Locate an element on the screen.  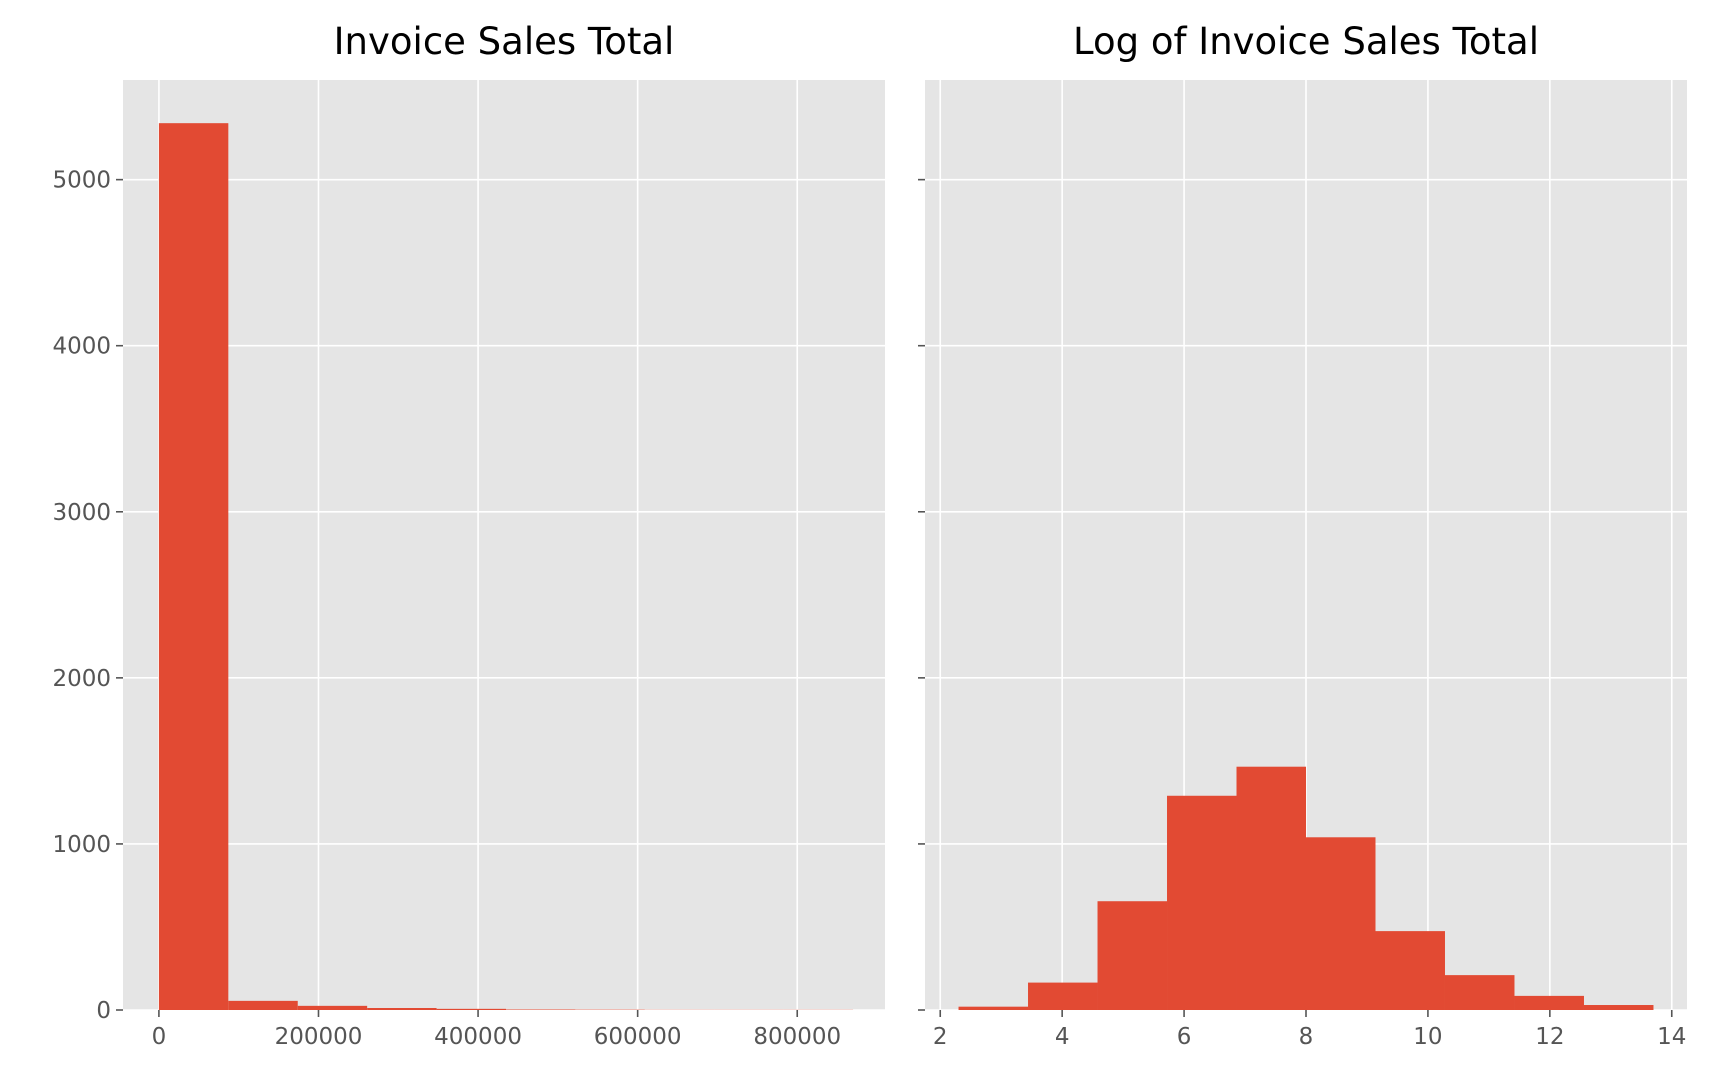
x-tick-label: 0 is located at coordinates (159, 1037).